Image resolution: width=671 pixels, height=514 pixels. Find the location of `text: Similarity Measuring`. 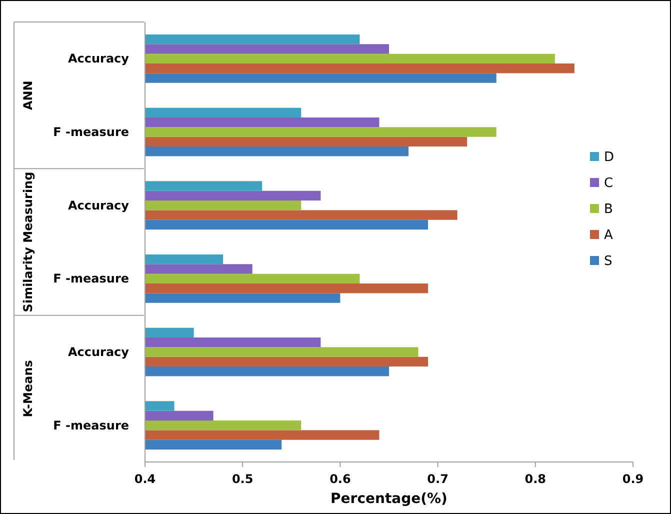

text: Similarity Measuring is located at coordinates (28, 242).